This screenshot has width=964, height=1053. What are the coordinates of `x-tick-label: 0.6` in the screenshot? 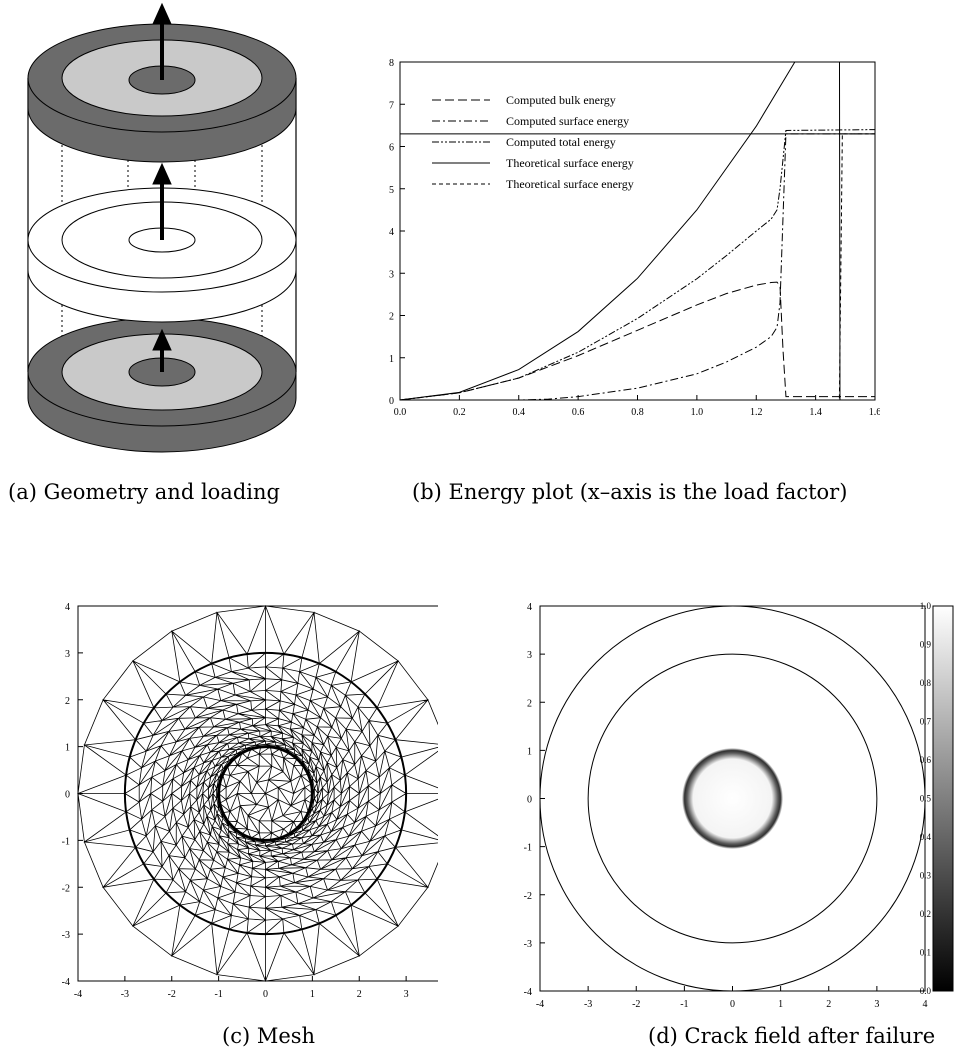 It's located at (578, 412).